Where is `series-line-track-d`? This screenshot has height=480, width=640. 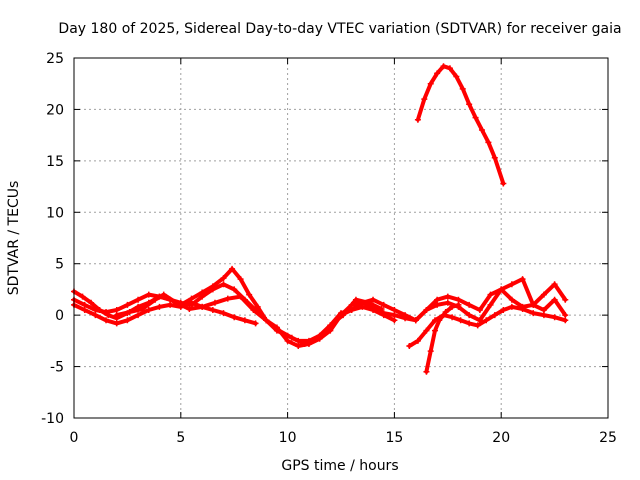
series-line-track-d is located at coordinates (249, 319).